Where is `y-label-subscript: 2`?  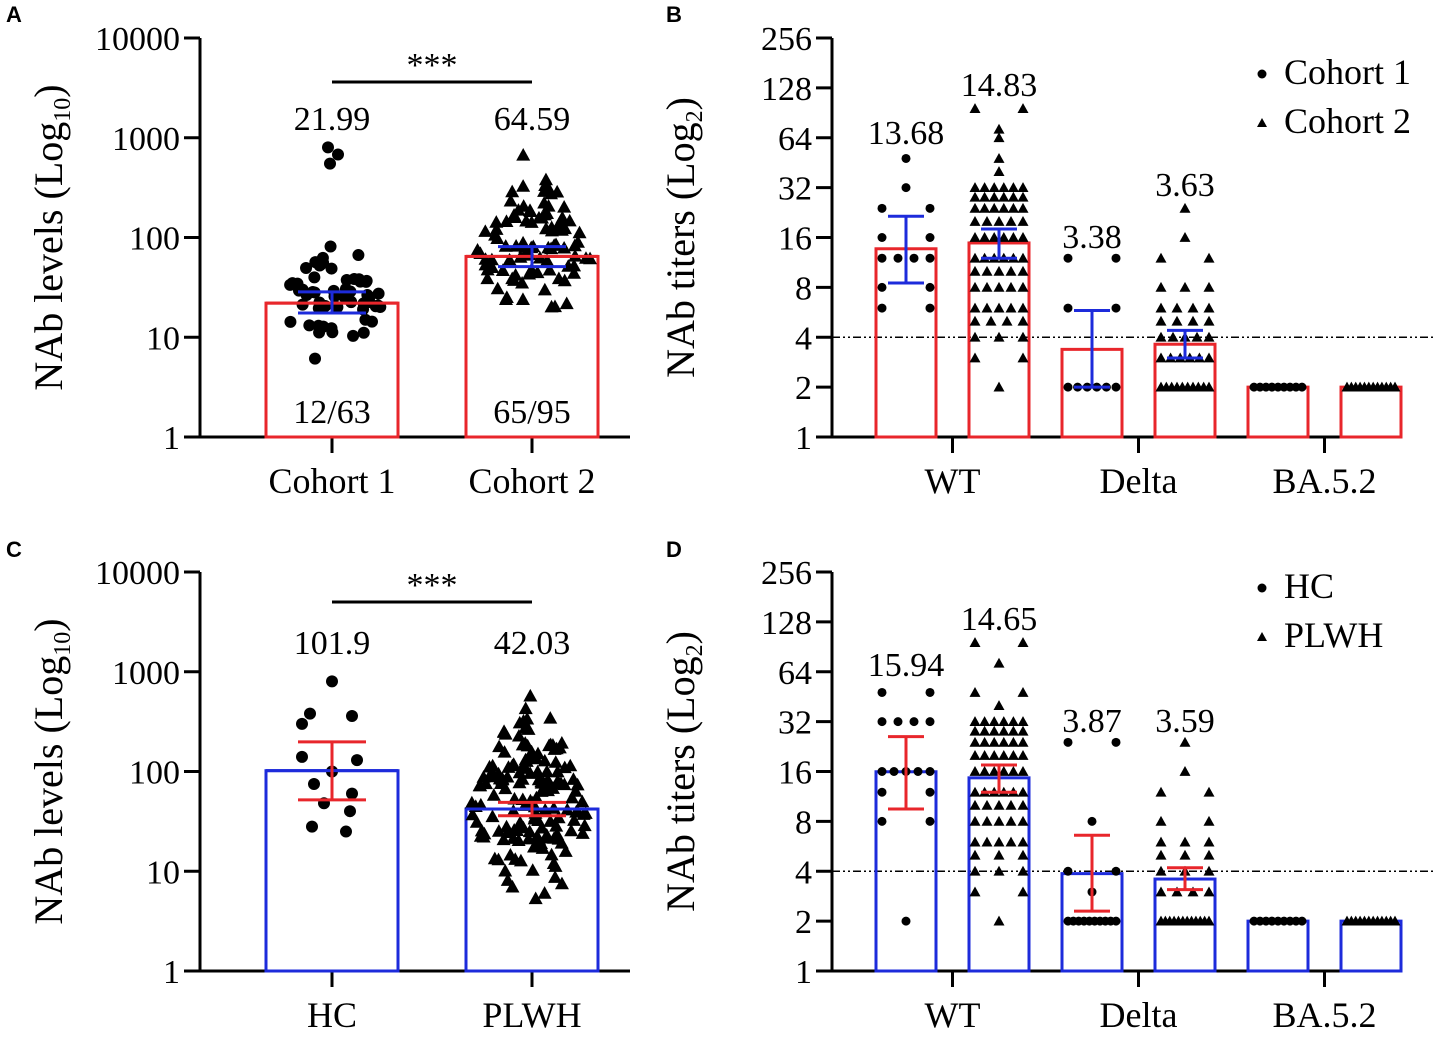
y-label-subscript: 2 is located at coordinates (695, 116).